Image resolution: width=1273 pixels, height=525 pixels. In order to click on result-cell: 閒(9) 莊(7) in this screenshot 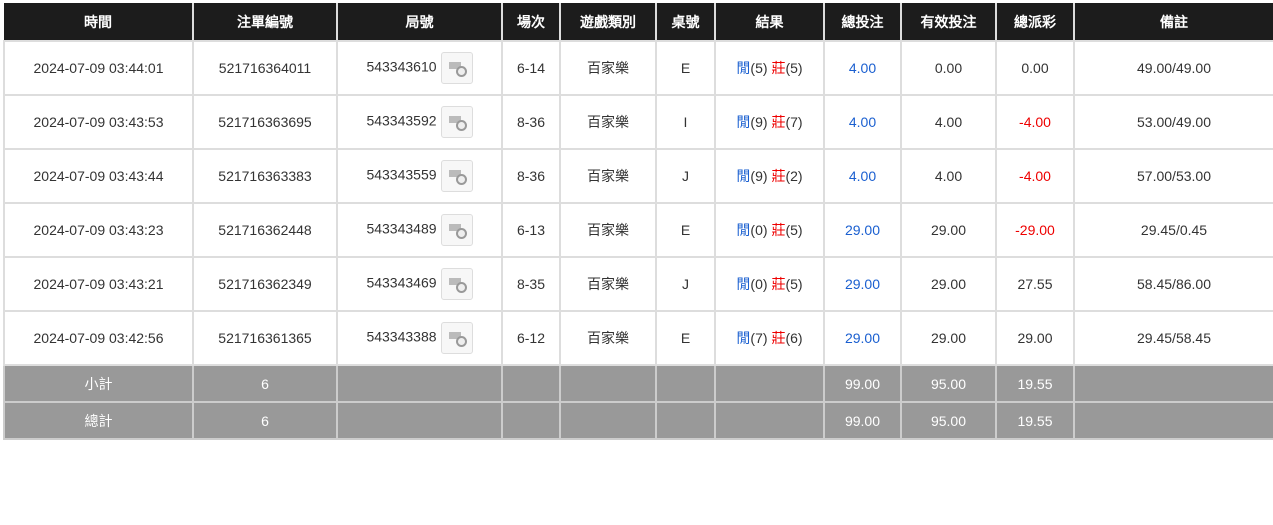, I will do `click(769, 122)`.